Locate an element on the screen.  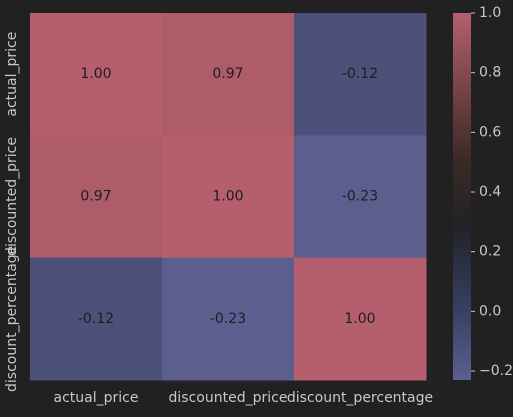
colorbar-ticks: 1.0 0.8 0.6 0.4 0.2 0.0 −0.2 is located at coordinates (492, 192).